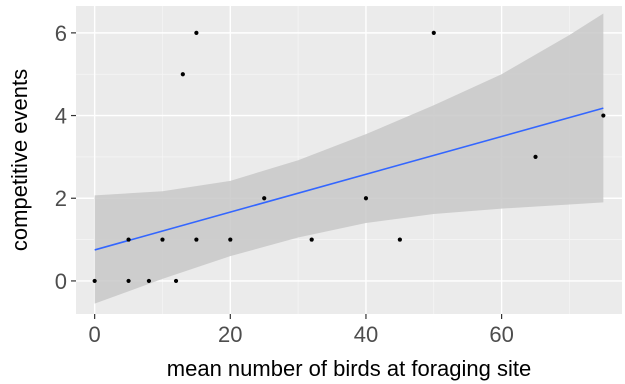  I want to click on x-tick-label: 0, so click(95, 334).